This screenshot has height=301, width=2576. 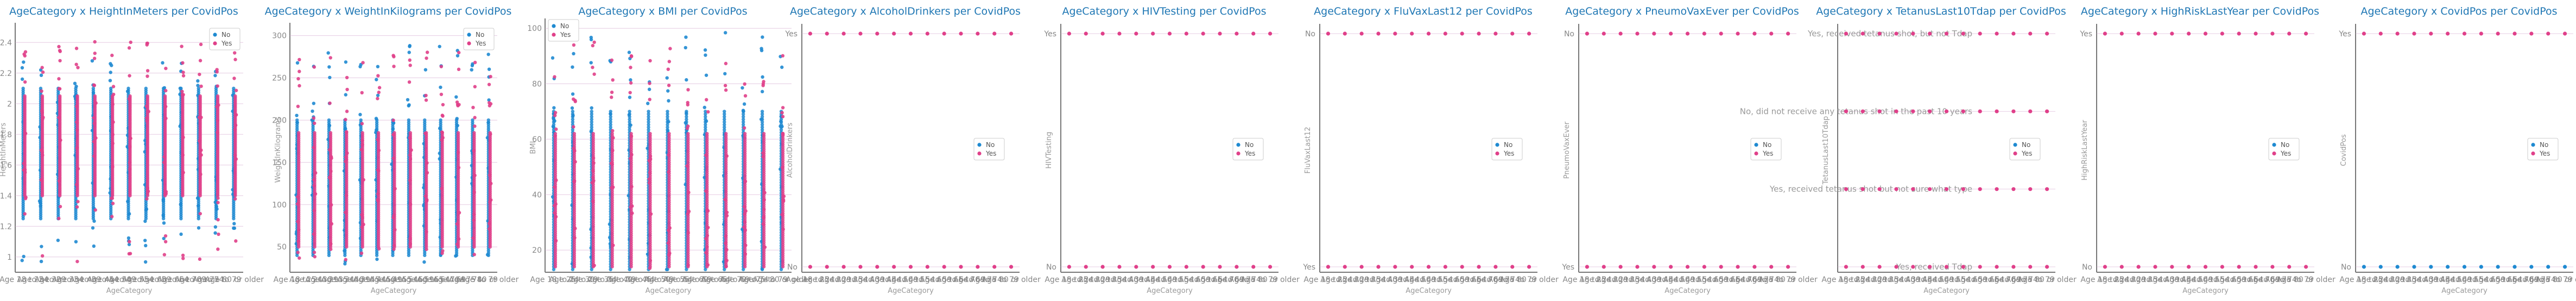 I want to click on y-axis-label: WeightInKilograms, so click(x=278, y=150).